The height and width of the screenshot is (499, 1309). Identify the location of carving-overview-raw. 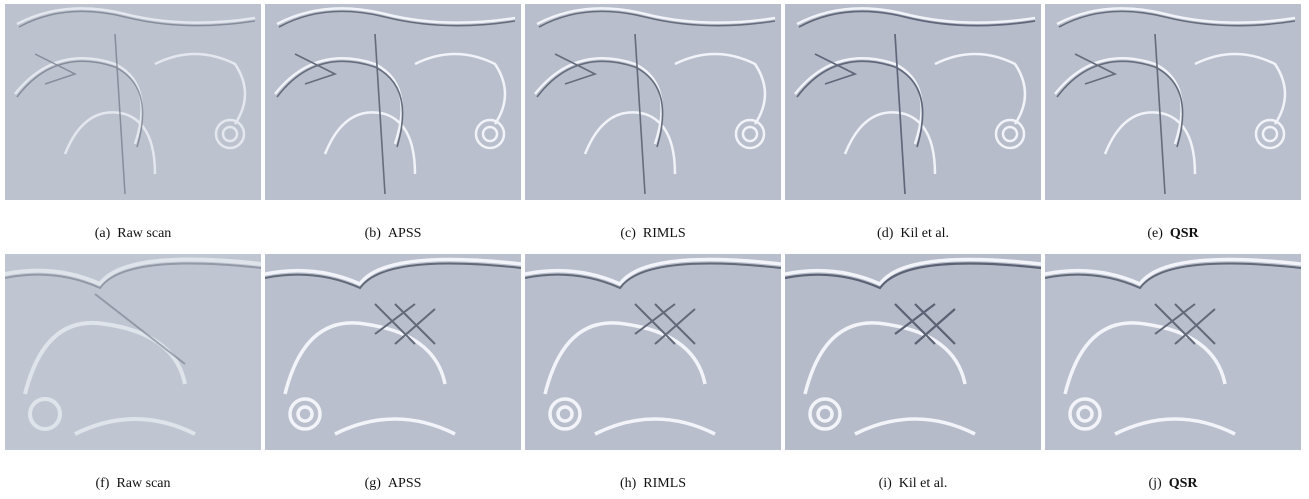
(133, 102).